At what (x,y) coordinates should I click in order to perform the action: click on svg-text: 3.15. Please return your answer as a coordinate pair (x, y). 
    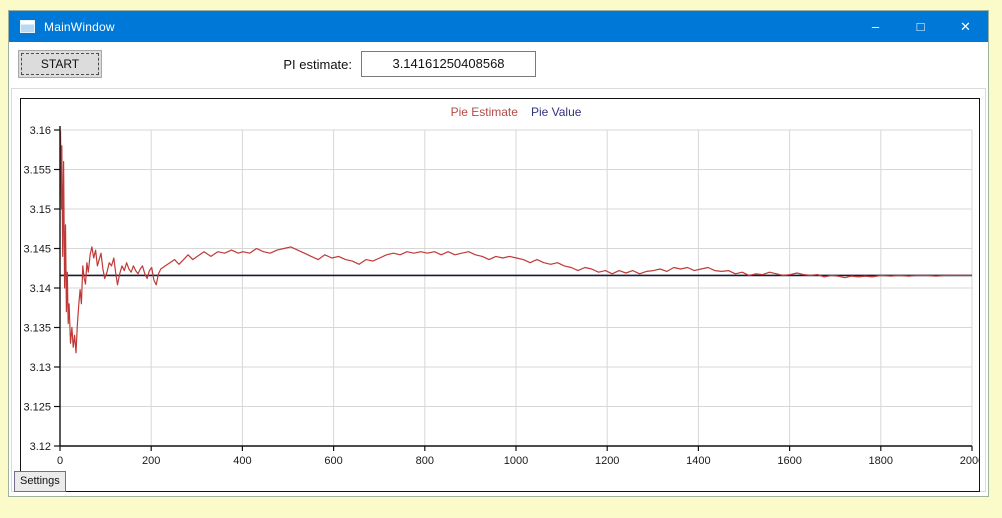
    Looking at the image, I should click on (40, 210).